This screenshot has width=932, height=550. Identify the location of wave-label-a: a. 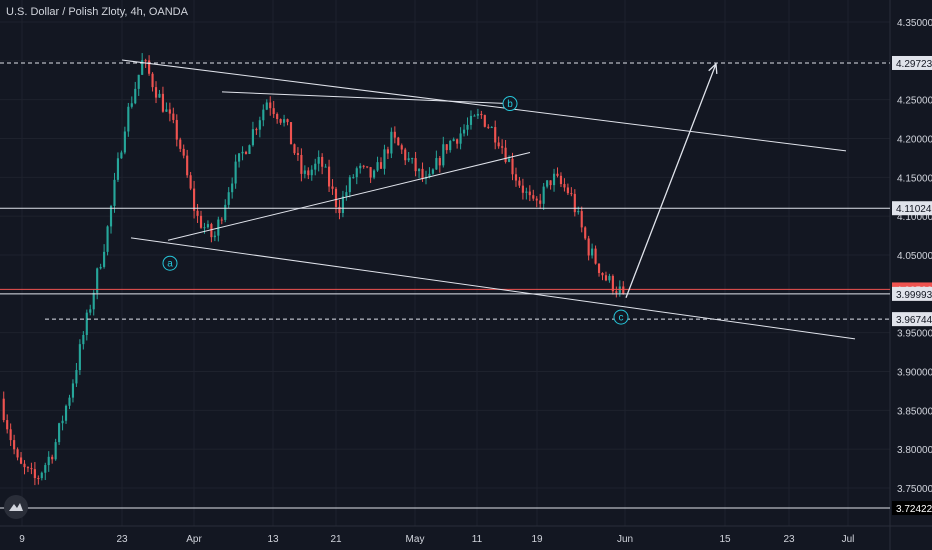
(170, 264).